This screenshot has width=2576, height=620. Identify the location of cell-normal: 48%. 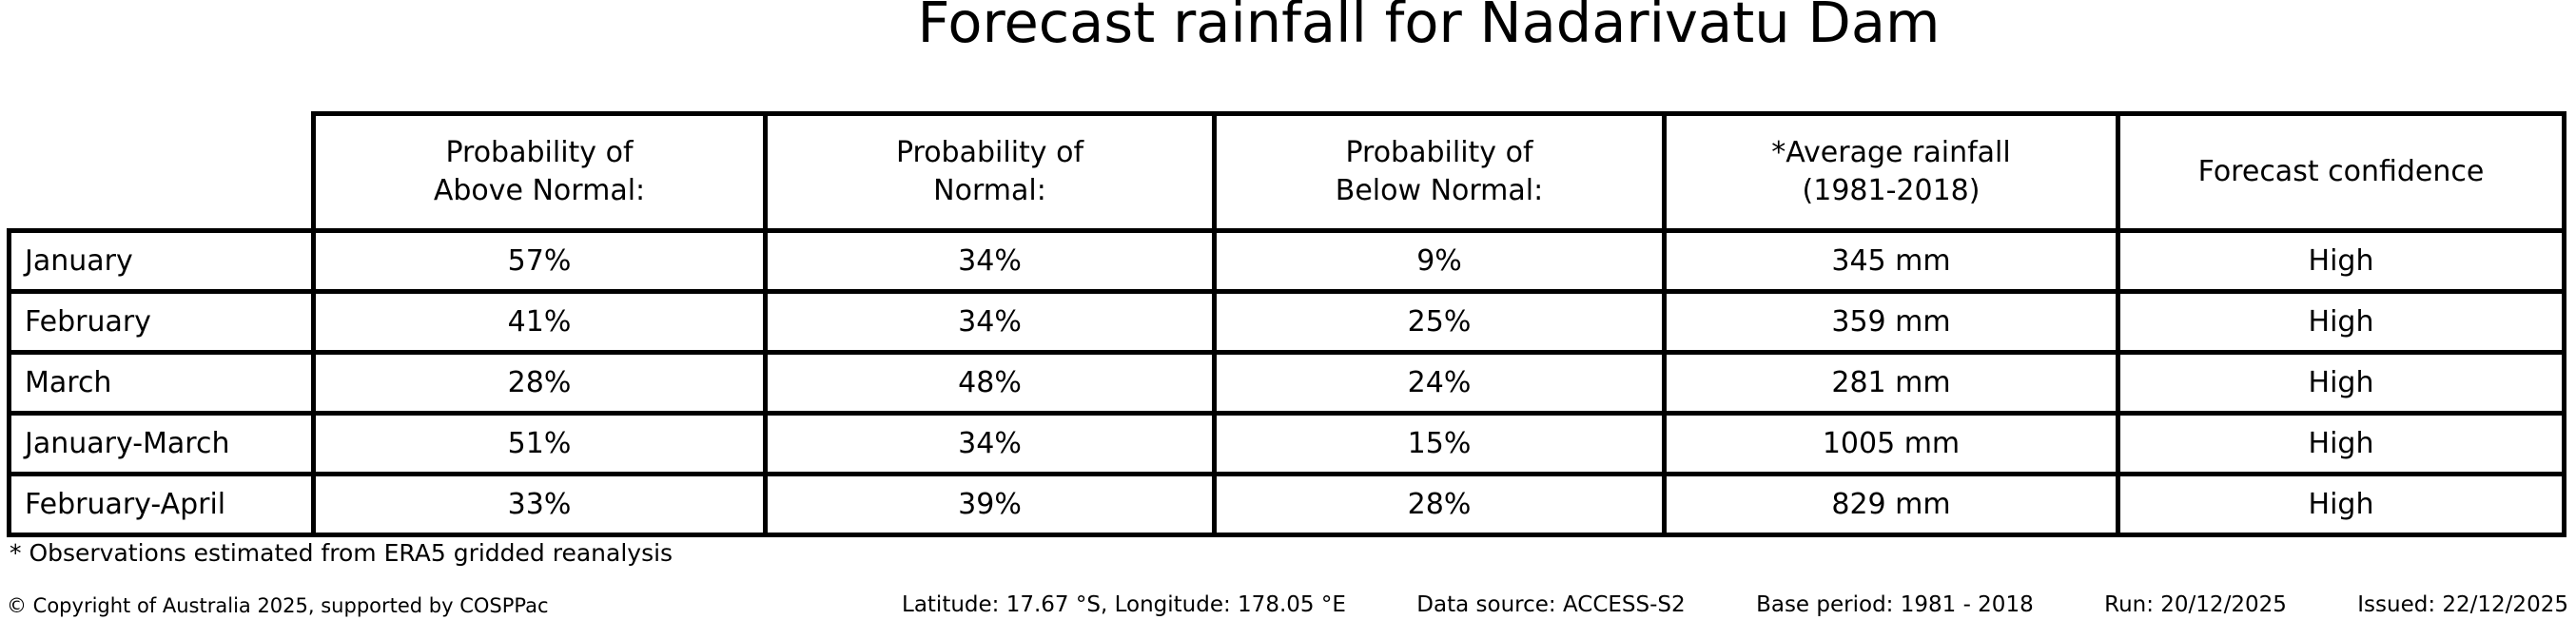
(990, 383).